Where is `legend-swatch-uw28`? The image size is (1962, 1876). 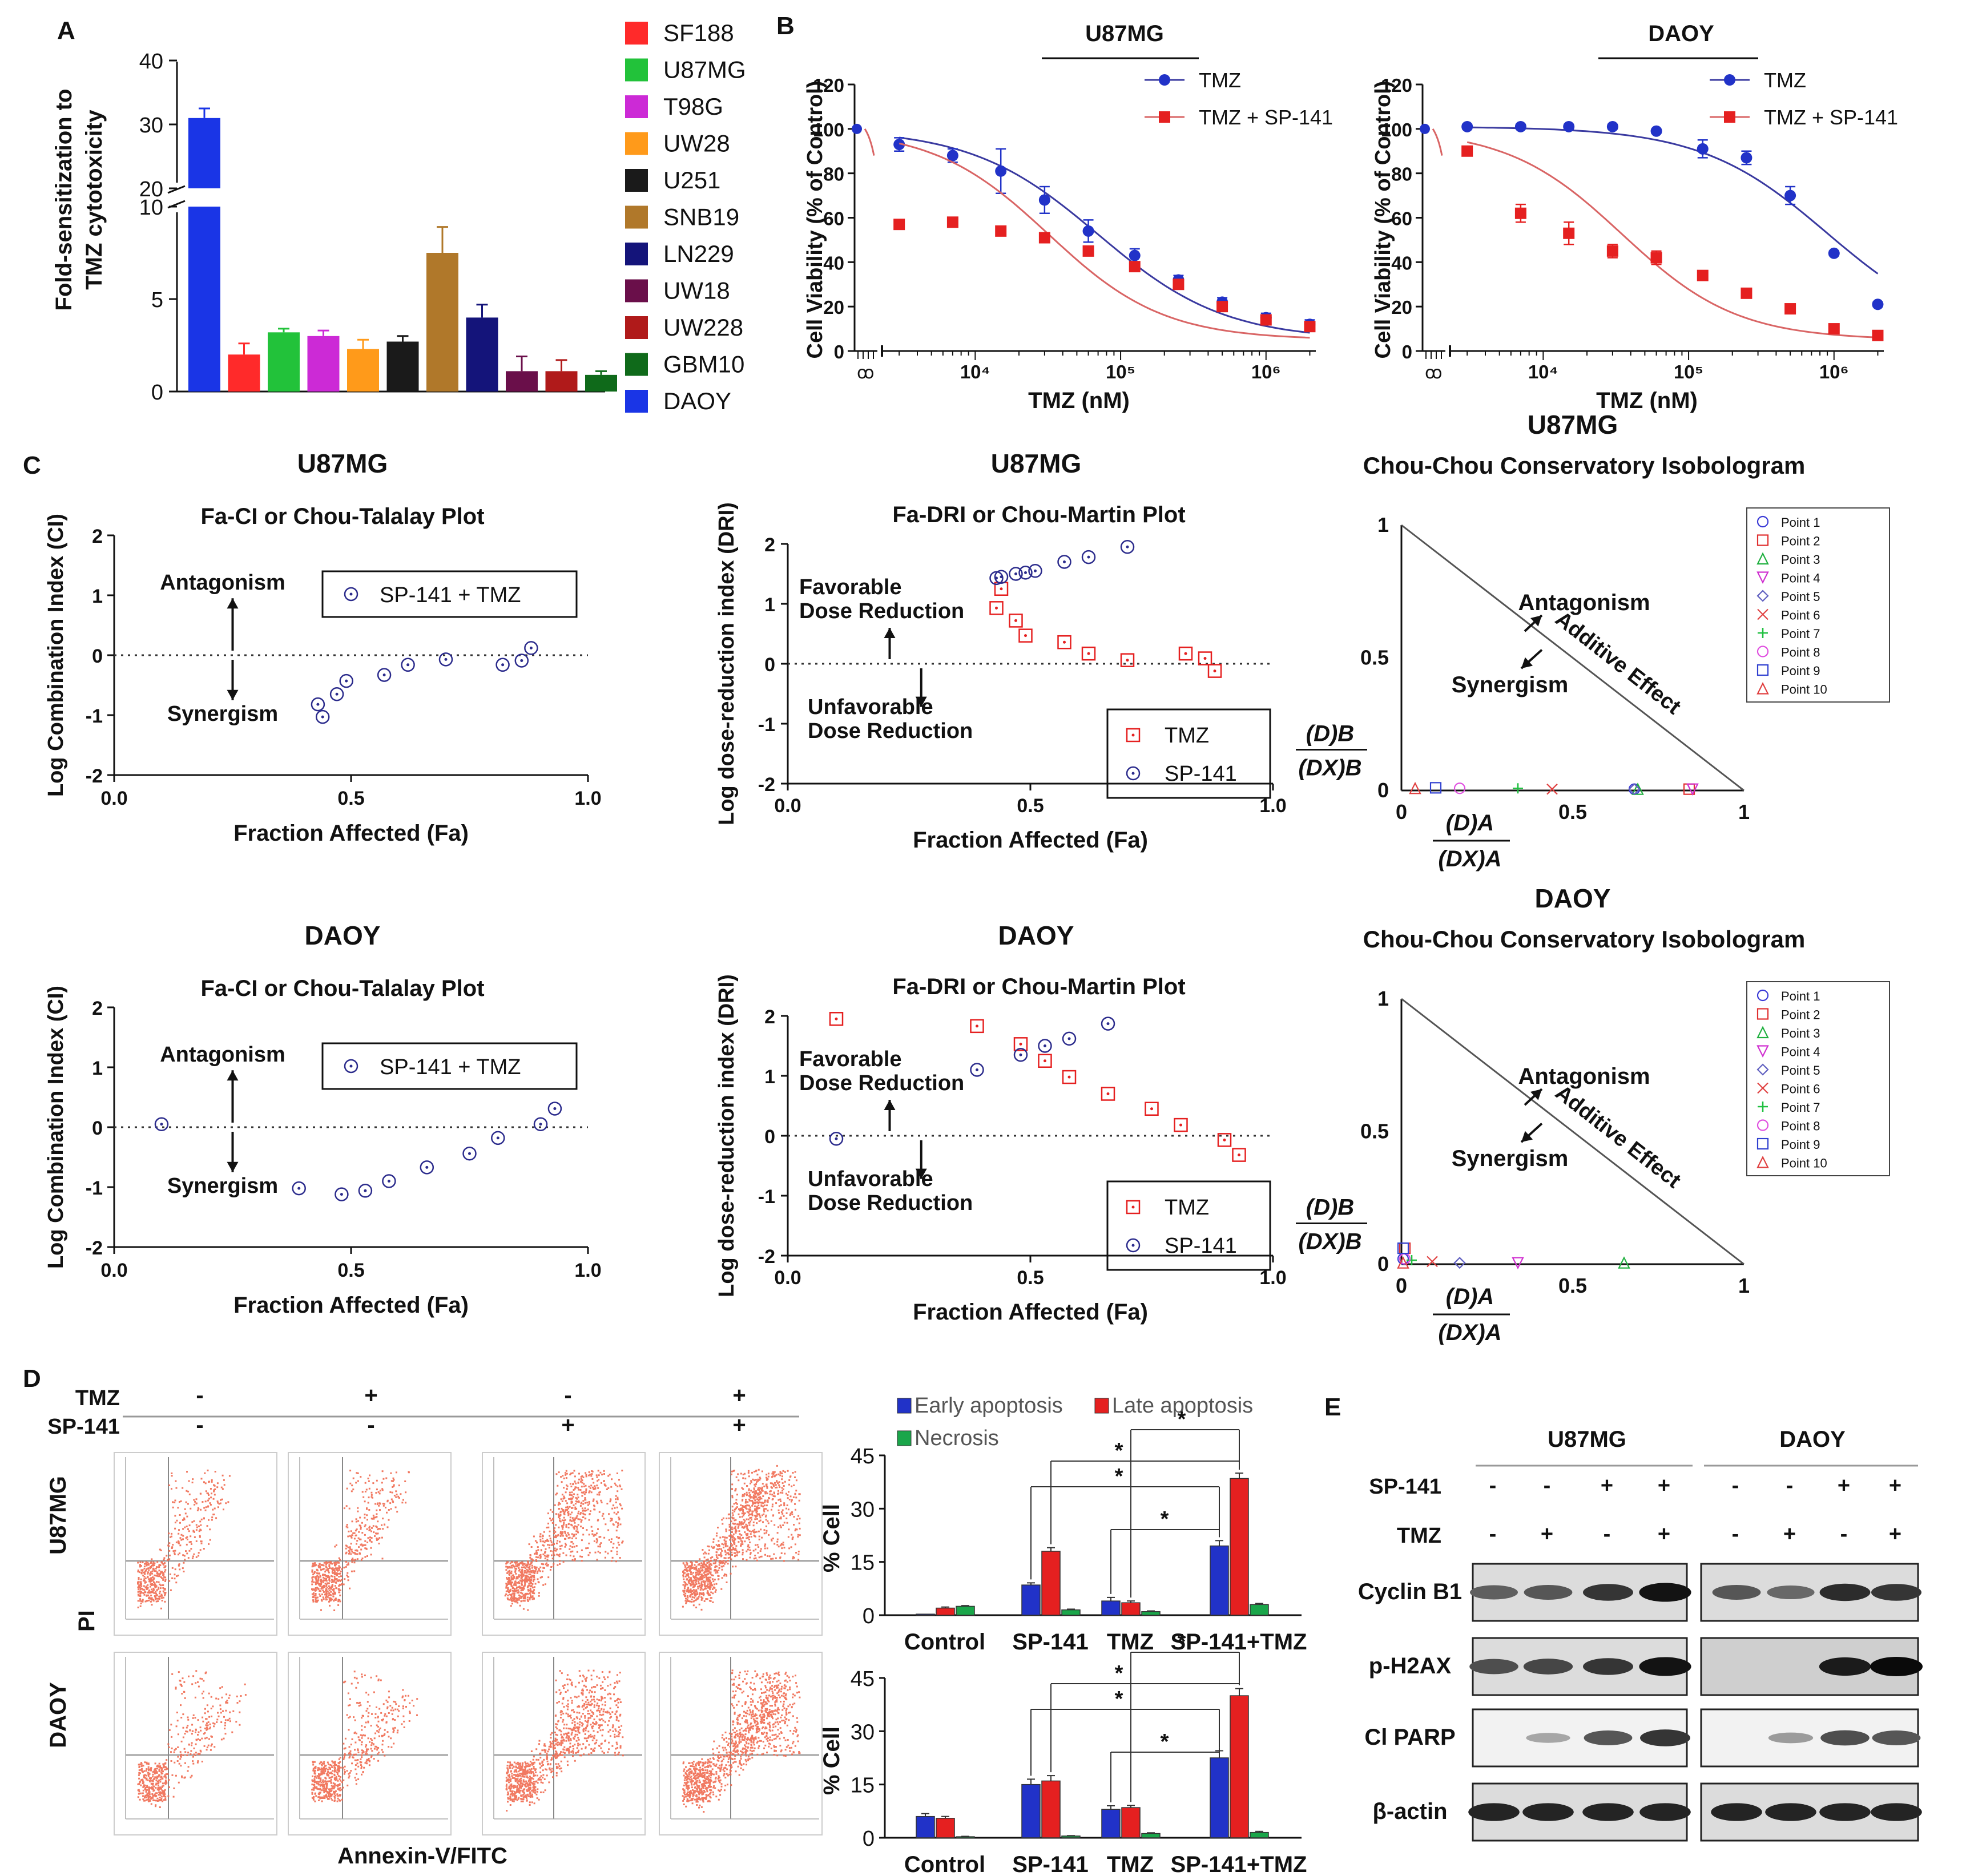
legend-swatch-uw28 is located at coordinates (636, 143).